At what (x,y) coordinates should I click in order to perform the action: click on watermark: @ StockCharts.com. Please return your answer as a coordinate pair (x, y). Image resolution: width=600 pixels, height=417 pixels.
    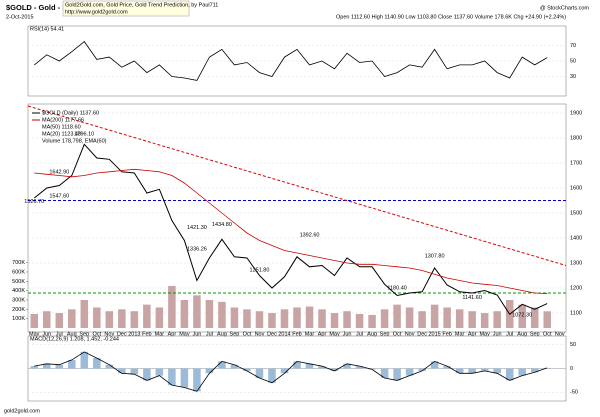
    Looking at the image, I should click on (564, 8).